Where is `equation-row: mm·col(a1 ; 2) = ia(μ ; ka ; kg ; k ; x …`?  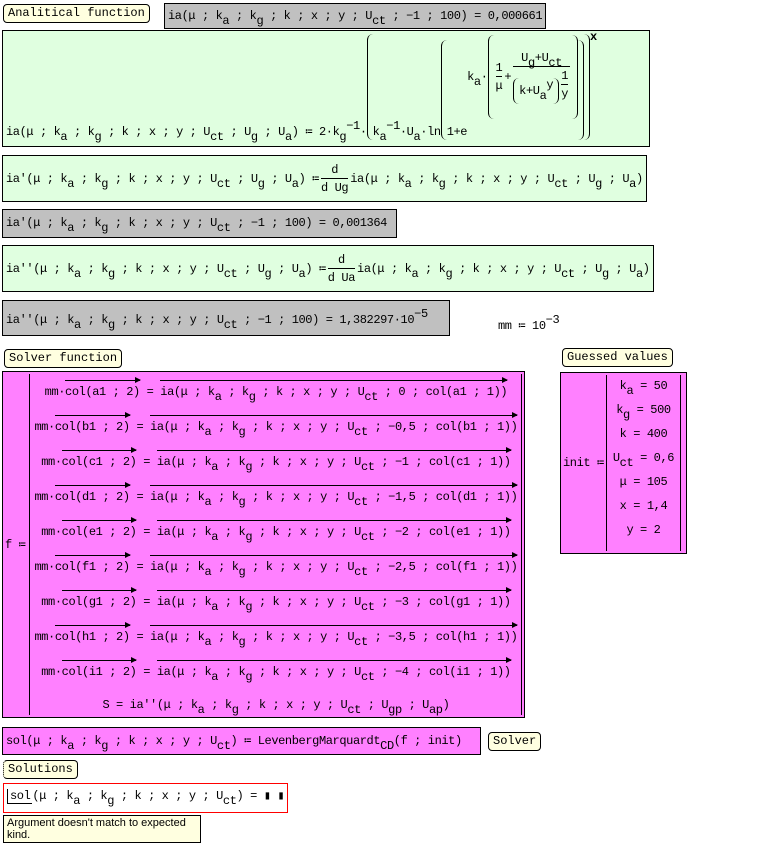
equation-row: mm·col(a1 ; 2) = ia(μ ; ka ; kg ; k ; x … is located at coordinates (275, 396).